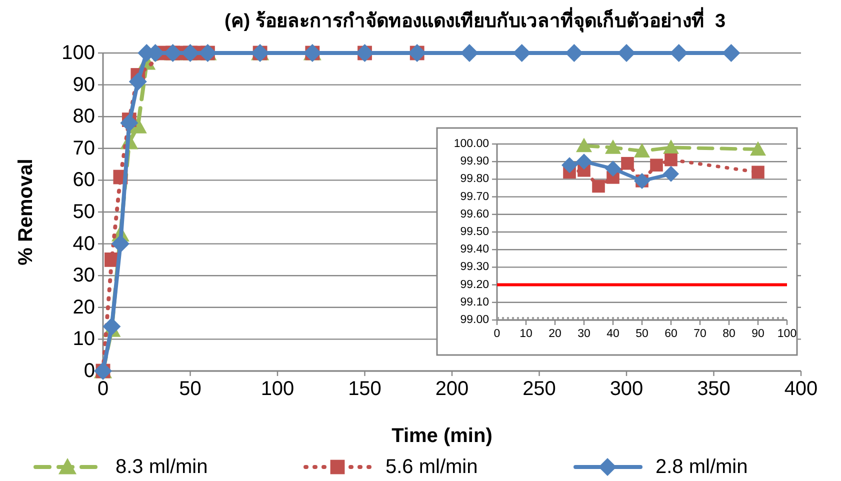 The image size is (841, 481). I want to click on y-tick-label: 30, so click(83, 275).